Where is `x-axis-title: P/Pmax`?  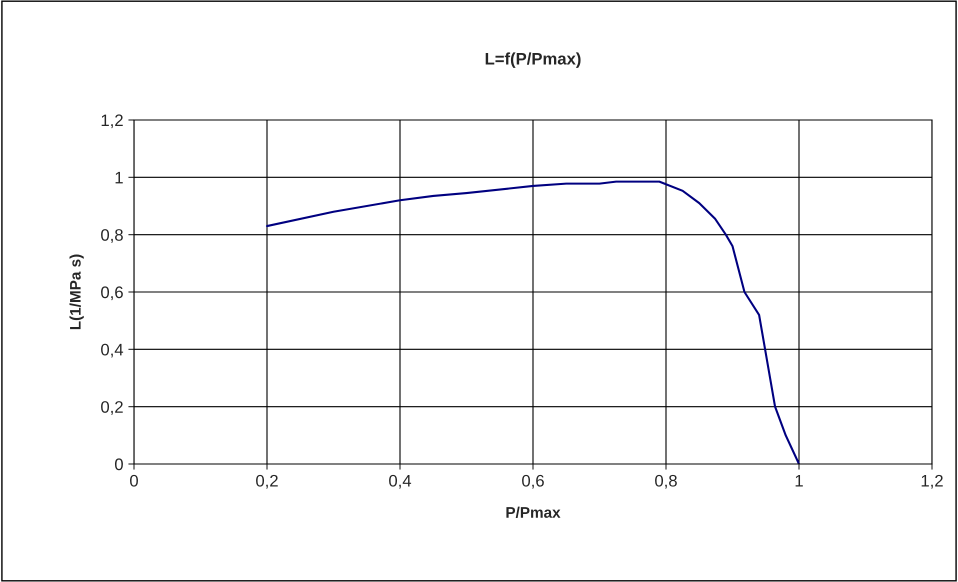
x-axis-title: P/Pmax is located at coordinates (533, 512).